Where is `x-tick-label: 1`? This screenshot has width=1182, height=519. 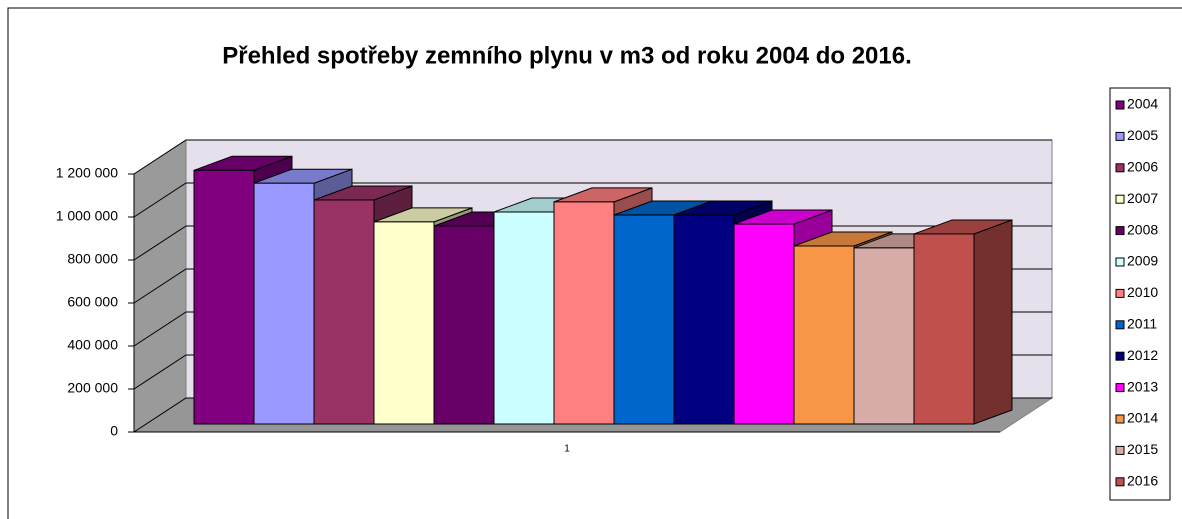
x-tick-label: 1 is located at coordinates (567, 449).